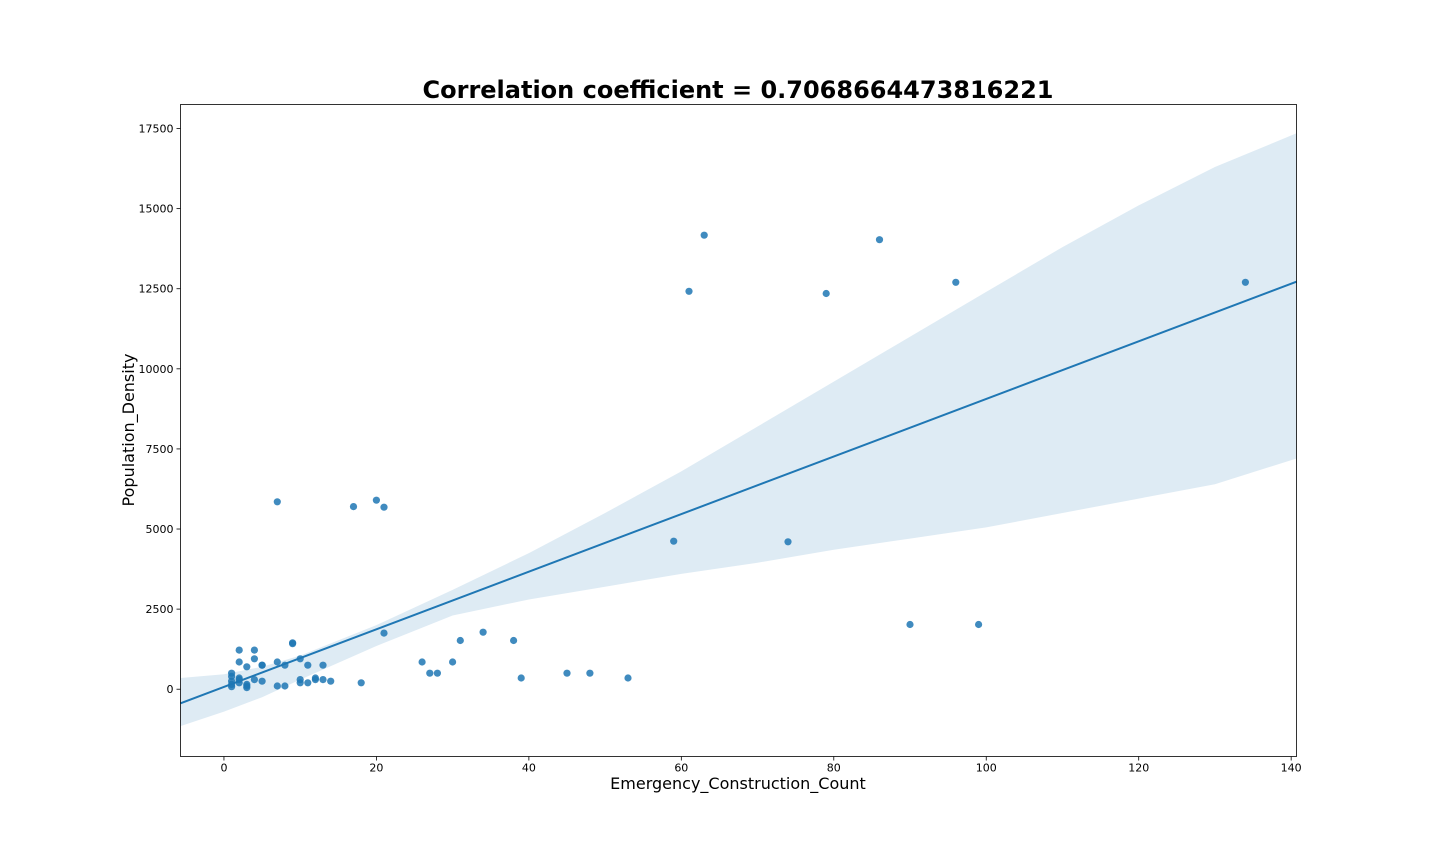 This screenshot has width=1440, height=864. Describe the element at coordinates (738, 784) in the screenshot. I see `x-axis-label: Emergency_Construction_Count` at that location.